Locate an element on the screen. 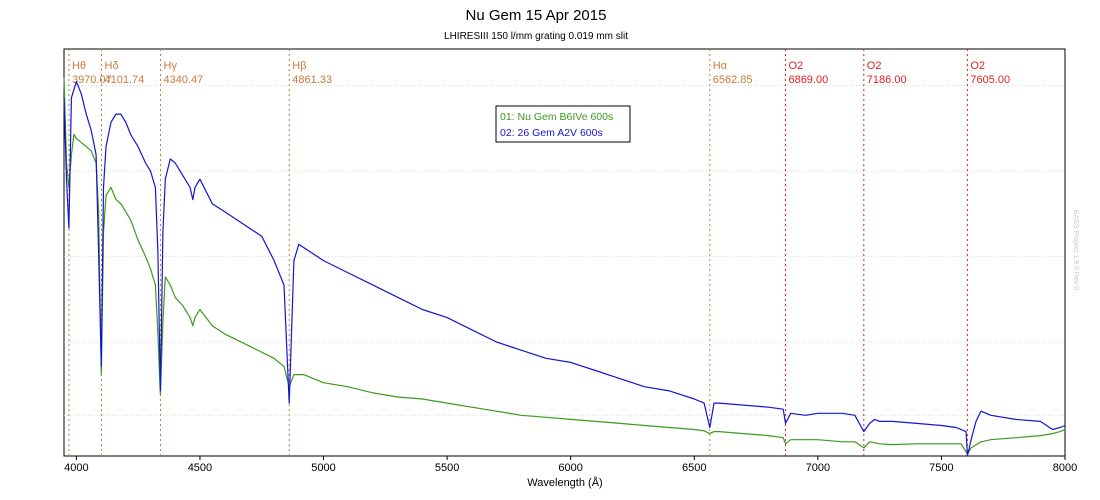 The height and width of the screenshot is (500, 1100). chart-title: Nu Gem 15 Apr 2015 is located at coordinates (536, 15).